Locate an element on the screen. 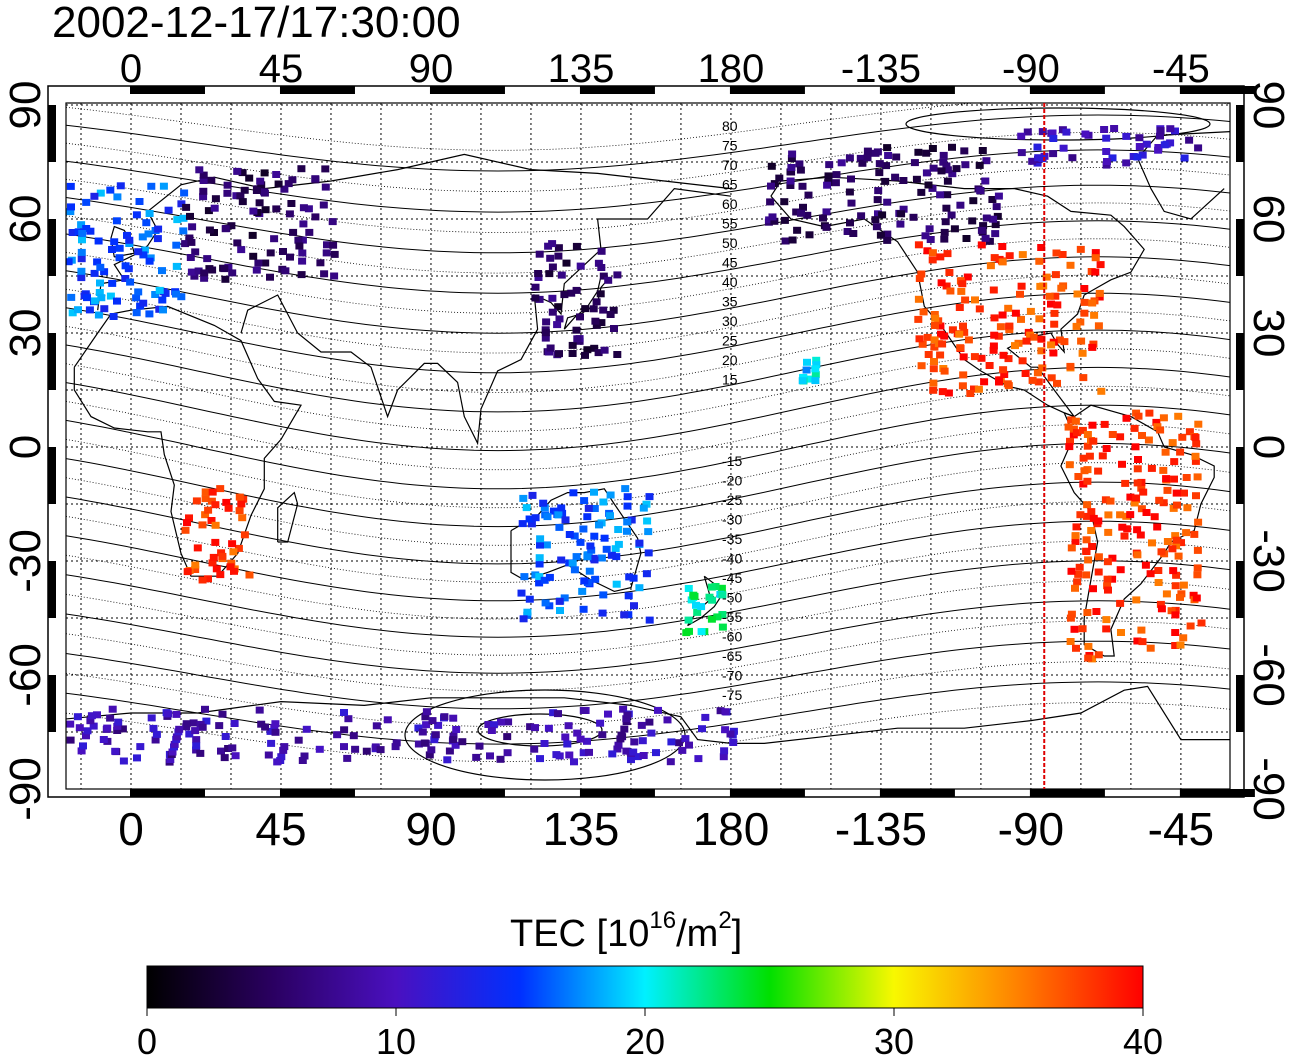 This screenshot has width=1292, height=1057. x-top-tick-label: 90 is located at coordinates (431, 69).